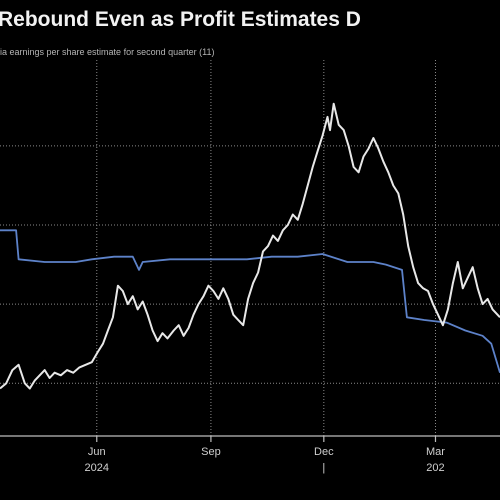 The image size is (500, 500). What do you see at coordinates (97, 468) in the screenshot?
I see `x-year-label: 2024` at bounding box center [97, 468].